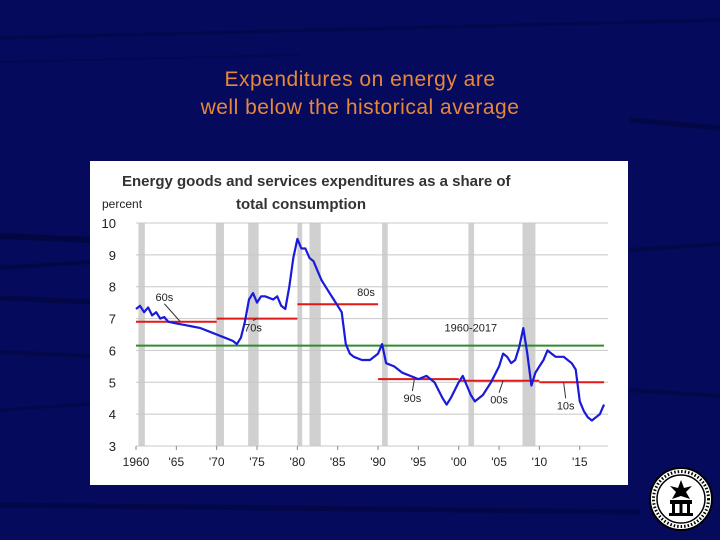 This screenshot has width=720, height=540. Describe the element at coordinates (360, 79) in the screenshot. I see `slide-title-line-1: Expenditures on energy are` at that location.